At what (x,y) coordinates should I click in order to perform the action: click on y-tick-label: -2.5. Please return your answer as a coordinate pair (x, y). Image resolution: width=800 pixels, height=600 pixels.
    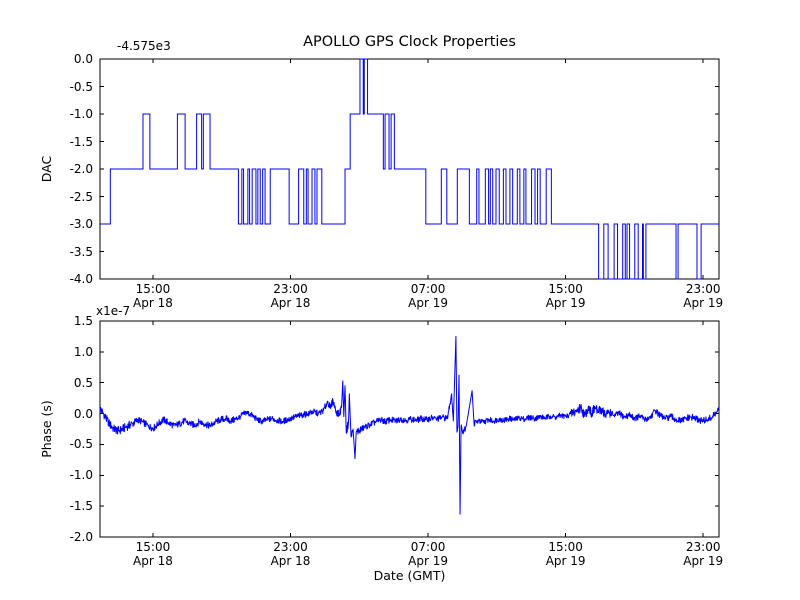
    Looking at the image, I should click on (81, 196).